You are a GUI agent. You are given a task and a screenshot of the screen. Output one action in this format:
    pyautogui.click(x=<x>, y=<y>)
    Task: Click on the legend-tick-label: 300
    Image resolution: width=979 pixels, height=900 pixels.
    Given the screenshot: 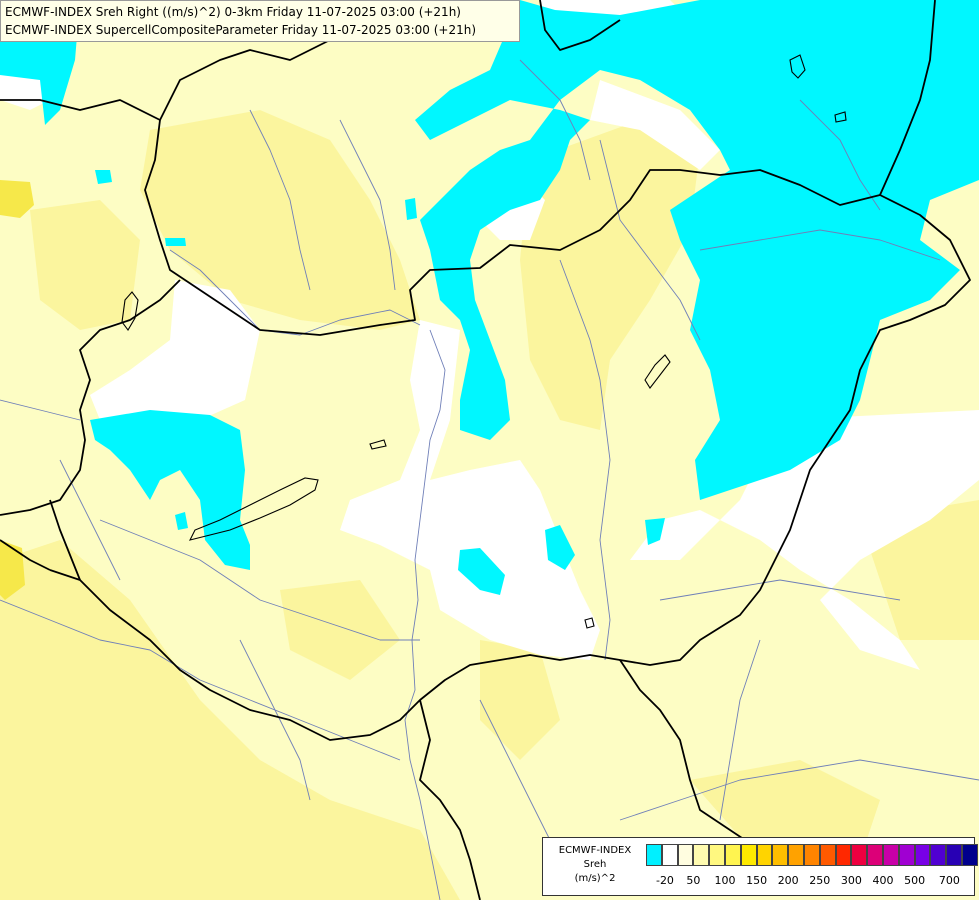 What is the action you would take?
    pyautogui.click(x=851, y=880)
    